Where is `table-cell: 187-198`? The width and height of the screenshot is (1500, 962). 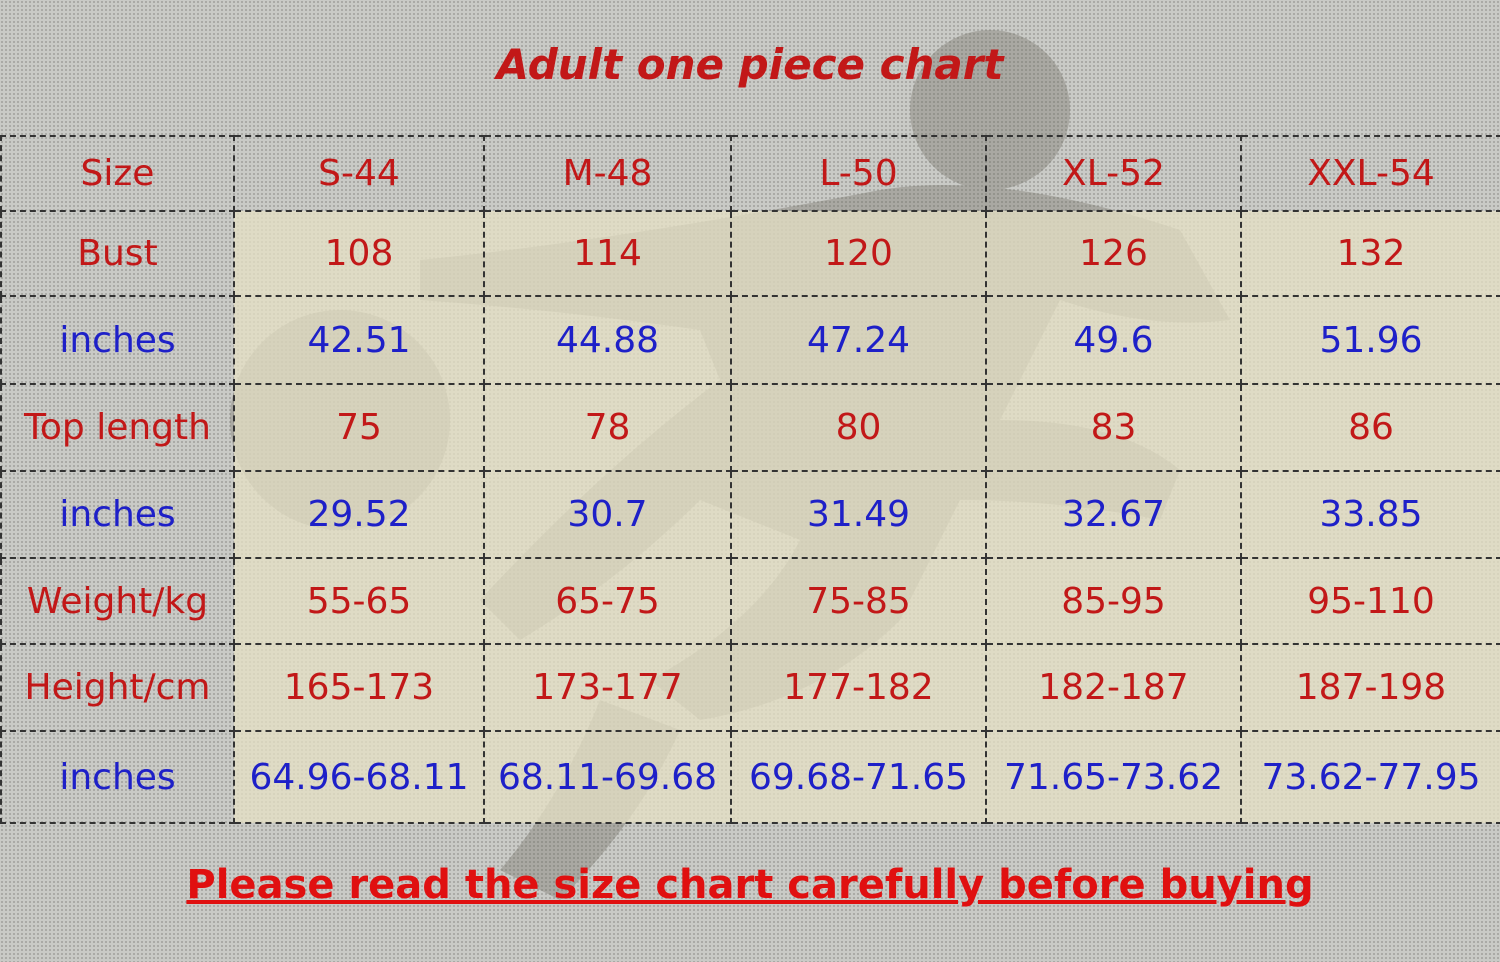
table-cell: 187-198 is located at coordinates (1370, 687).